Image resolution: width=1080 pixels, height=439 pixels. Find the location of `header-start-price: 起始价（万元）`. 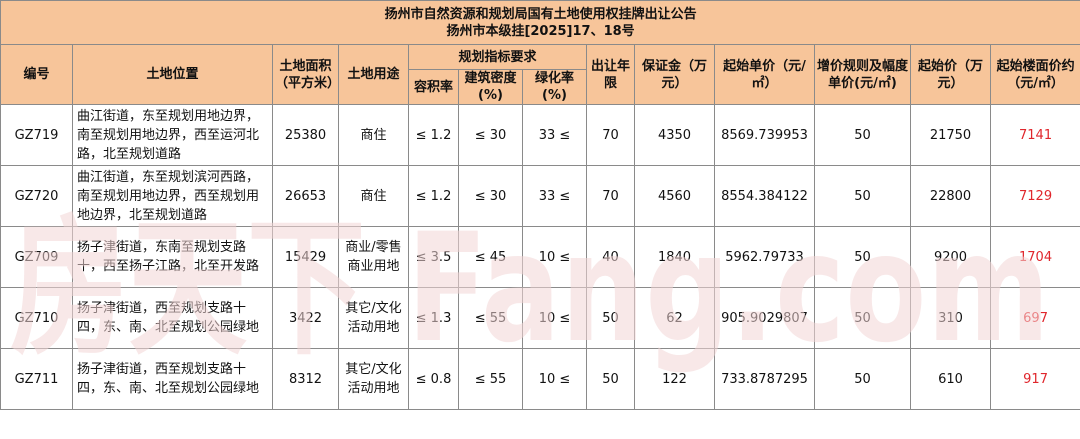

header-start-price: 起始价（万元） is located at coordinates (950, 74).